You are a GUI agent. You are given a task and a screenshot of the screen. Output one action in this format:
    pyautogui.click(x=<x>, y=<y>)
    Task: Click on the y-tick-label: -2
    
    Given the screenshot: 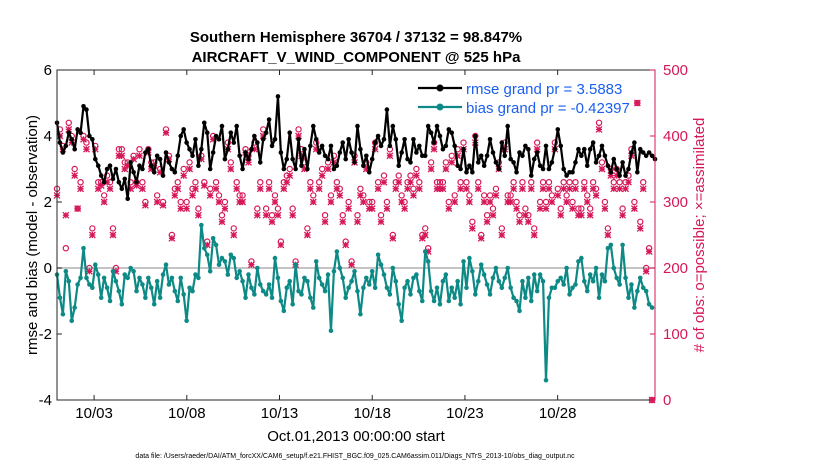 What is the action you would take?
    pyautogui.click(x=45, y=334)
    